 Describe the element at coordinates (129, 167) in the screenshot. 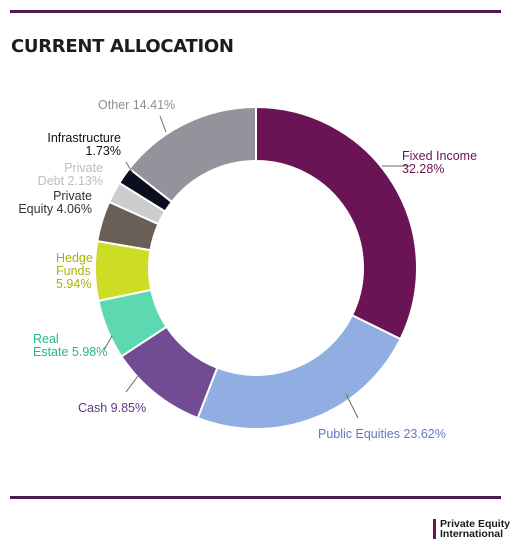

I see `leader-infrastructure` at that location.